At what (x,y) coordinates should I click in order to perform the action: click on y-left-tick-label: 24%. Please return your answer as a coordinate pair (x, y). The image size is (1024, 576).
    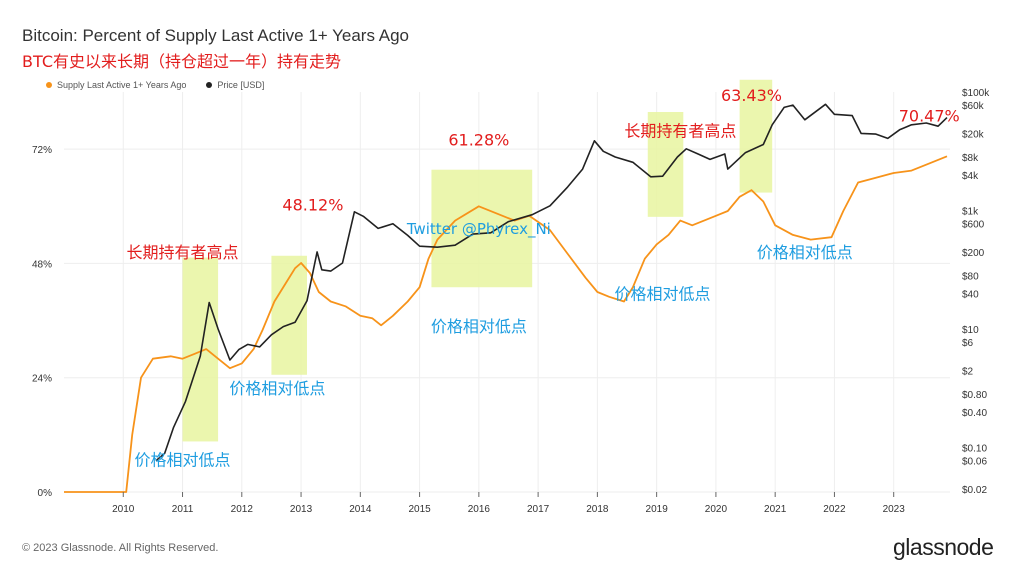
    Looking at the image, I should click on (42, 379).